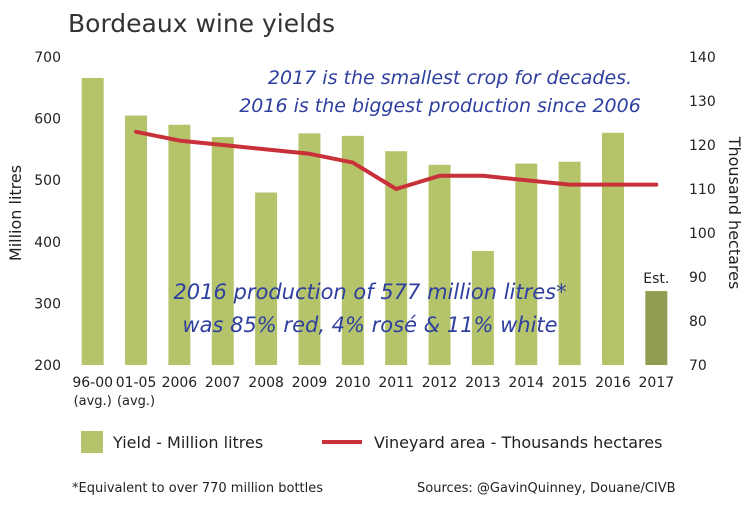  Describe the element at coordinates (353, 383) in the screenshot. I see `x-tick-label: 2010` at that location.